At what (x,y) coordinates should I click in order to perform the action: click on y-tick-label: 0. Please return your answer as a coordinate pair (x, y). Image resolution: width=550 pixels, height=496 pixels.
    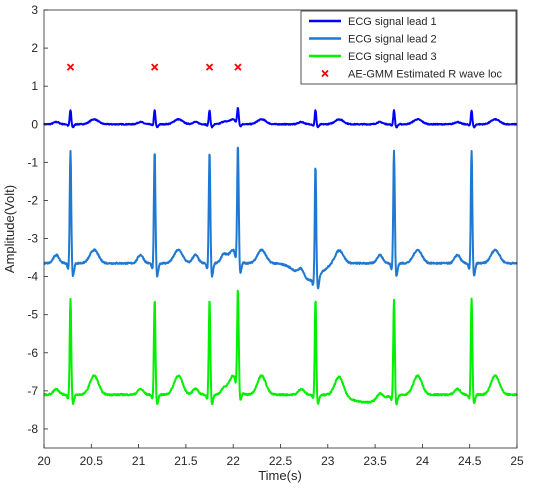
    Looking at the image, I should click on (34, 124).